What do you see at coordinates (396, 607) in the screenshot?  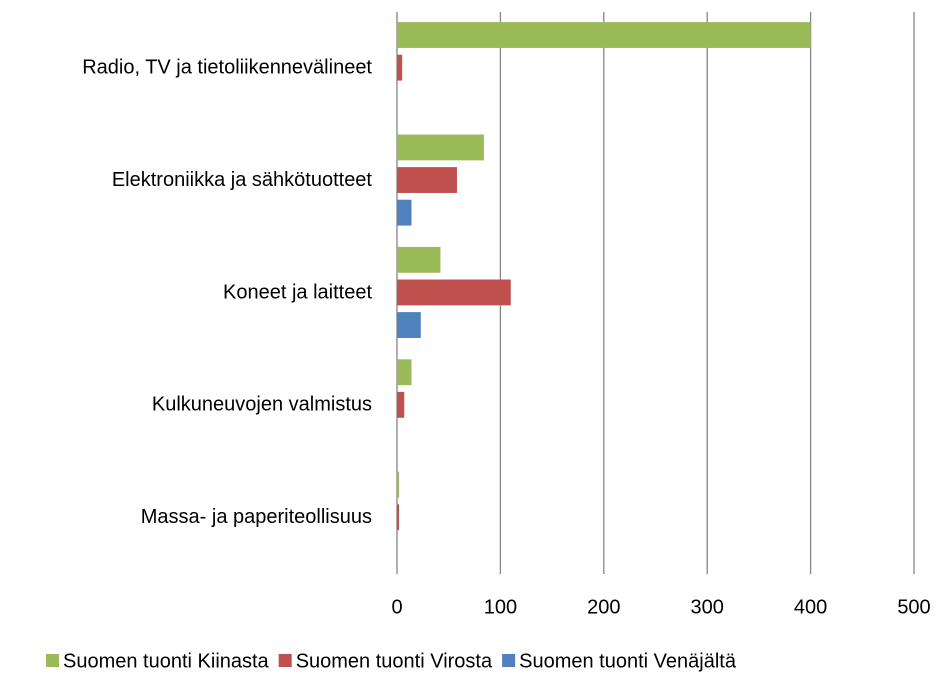 I see `x-tick-label: 0` at bounding box center [396, 607].